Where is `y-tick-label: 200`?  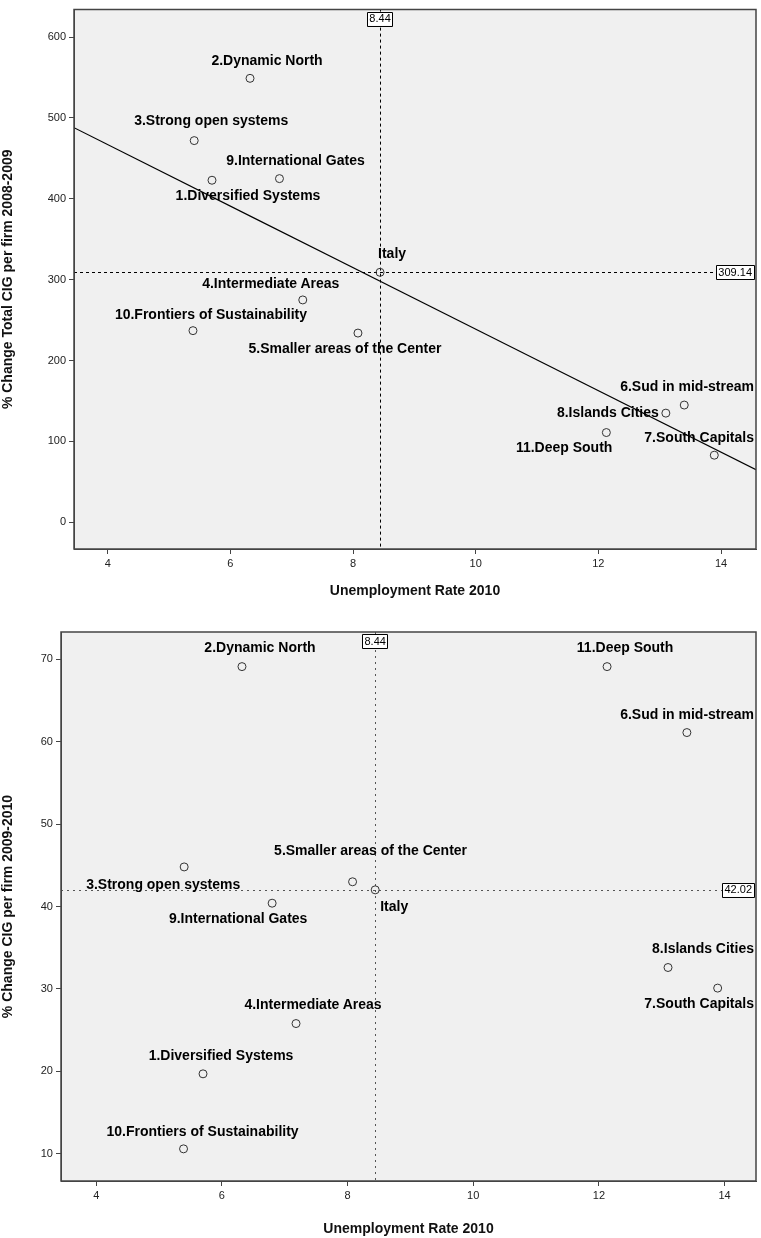 y-tick-label: 200 is located at coordinates (56, 359).